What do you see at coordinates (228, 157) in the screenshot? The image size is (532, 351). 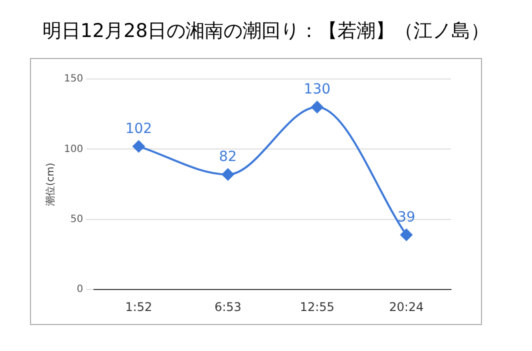 I see `data-label: 82` at bounding box center [228, 157].